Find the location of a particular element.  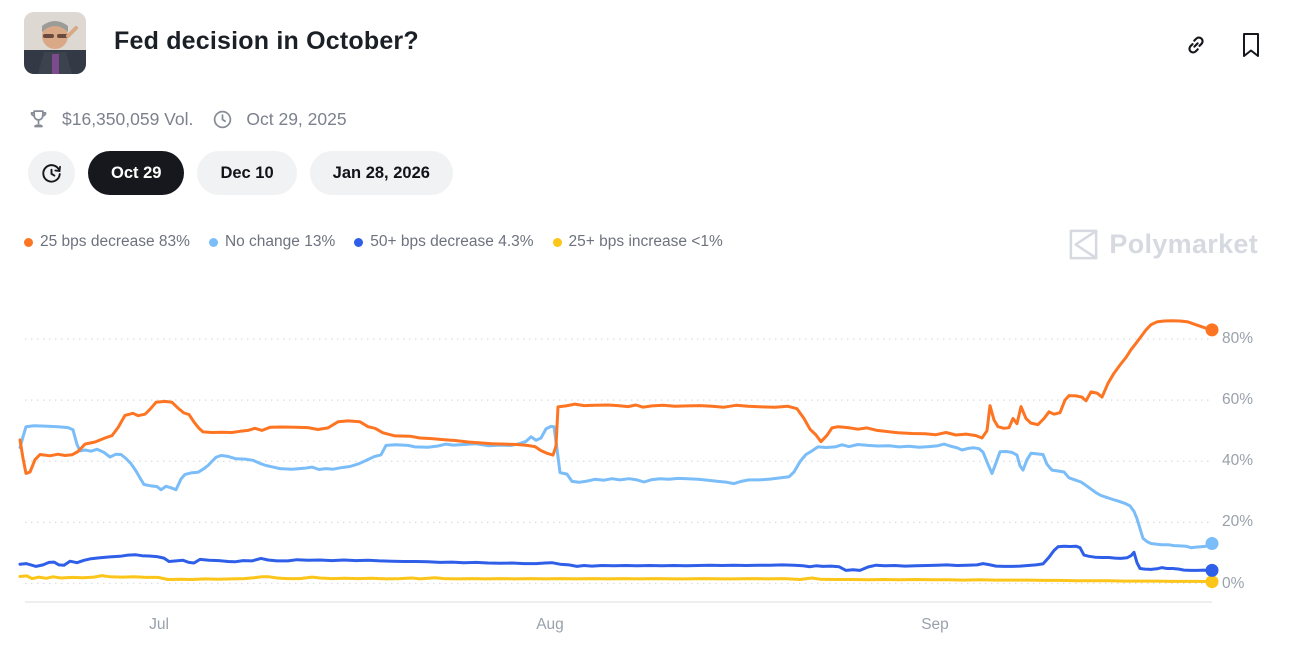

history-clock-icon is located at coordinates (51, 173).